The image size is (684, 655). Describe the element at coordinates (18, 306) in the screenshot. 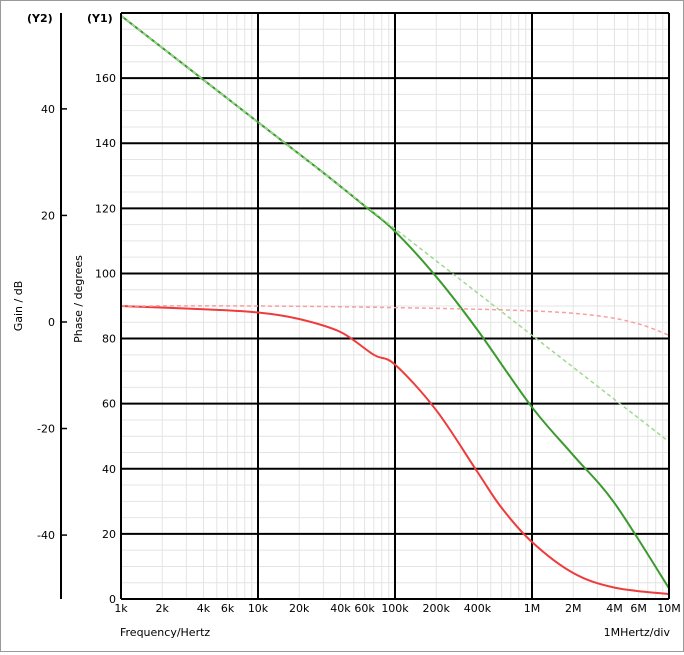

I see `y2-axis-label: Gain / dB` at that location.